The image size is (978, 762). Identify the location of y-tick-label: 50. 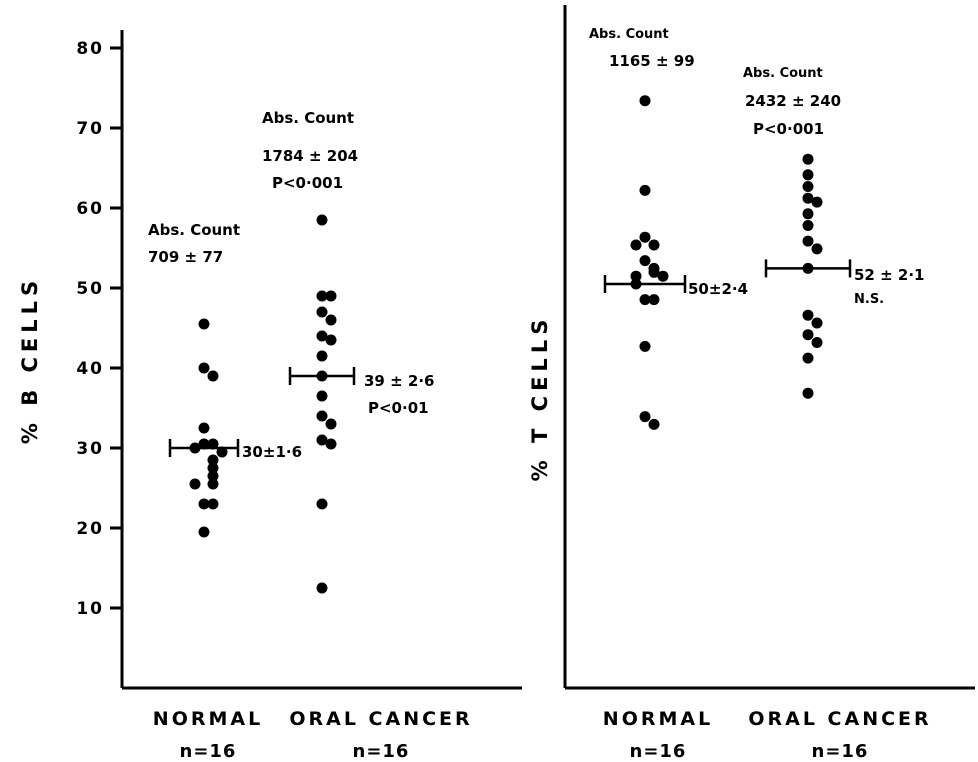
(90, 289).